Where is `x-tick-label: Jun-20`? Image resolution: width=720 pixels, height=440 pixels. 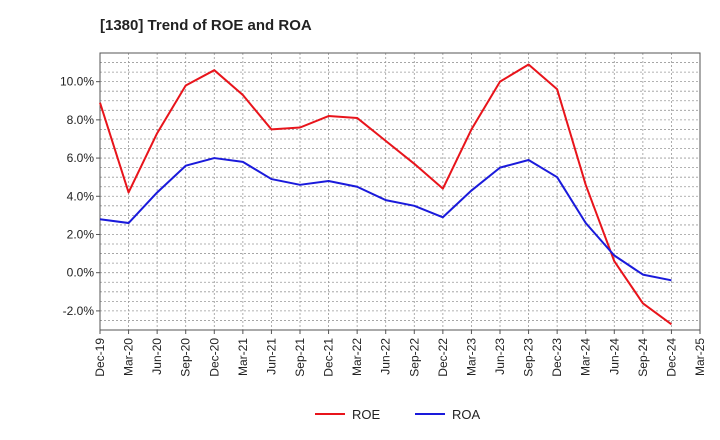
x-tick-label: Jun-20 is located at coordinates (157, 356).